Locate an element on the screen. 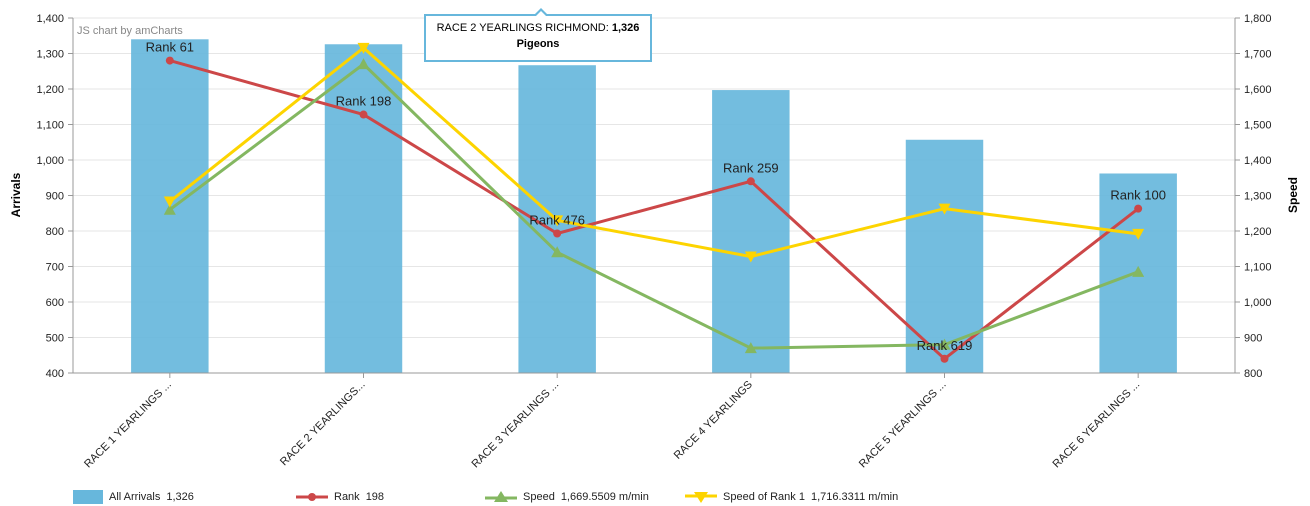  rank-data-label: Rank 198 is located at coordinates (364, 101).